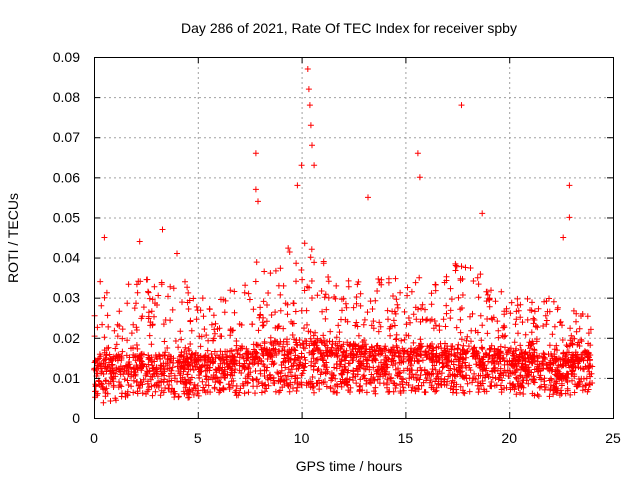 The height and width of the screenshot is (480, 640). I want to click on x-tick-label: 25, so click(613, 438).